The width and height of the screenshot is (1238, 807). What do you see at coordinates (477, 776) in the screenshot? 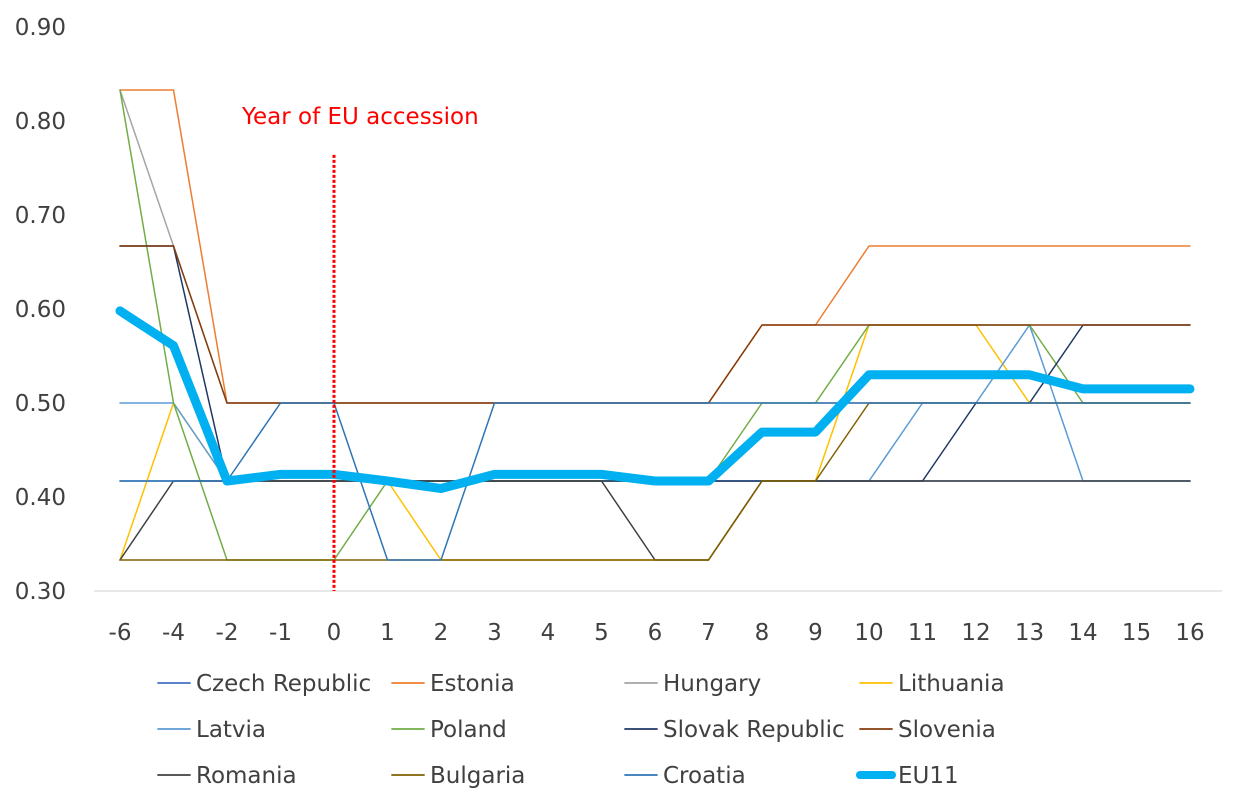
I see `legend-label-bulgaria: Bulgaria` at bounding box center [477, 776].